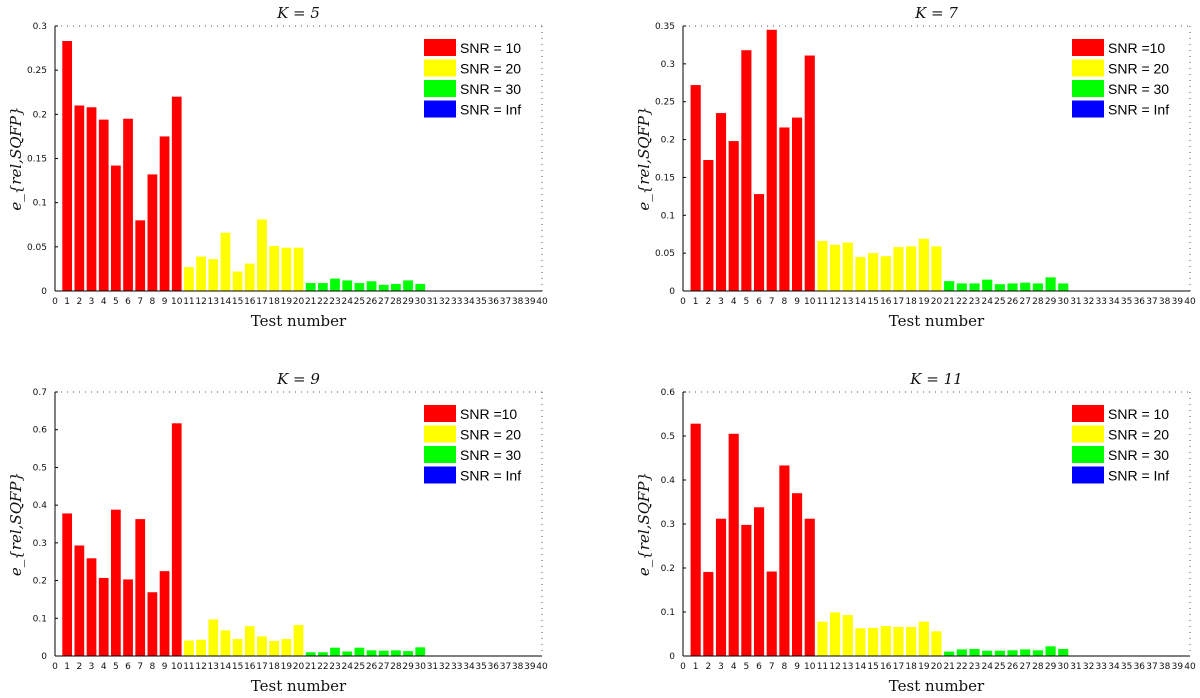  What do you see at coordinates (165, 667) in the screenshot?
I see `x-tick-label: 9` at bounding box center [165, 667].